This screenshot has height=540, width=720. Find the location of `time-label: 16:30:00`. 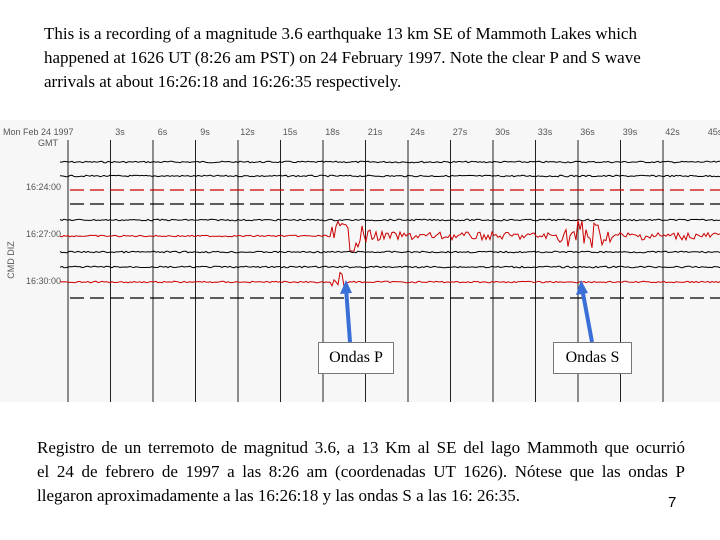

time-label: 16:30:00 is located at coordinates (43, 281).